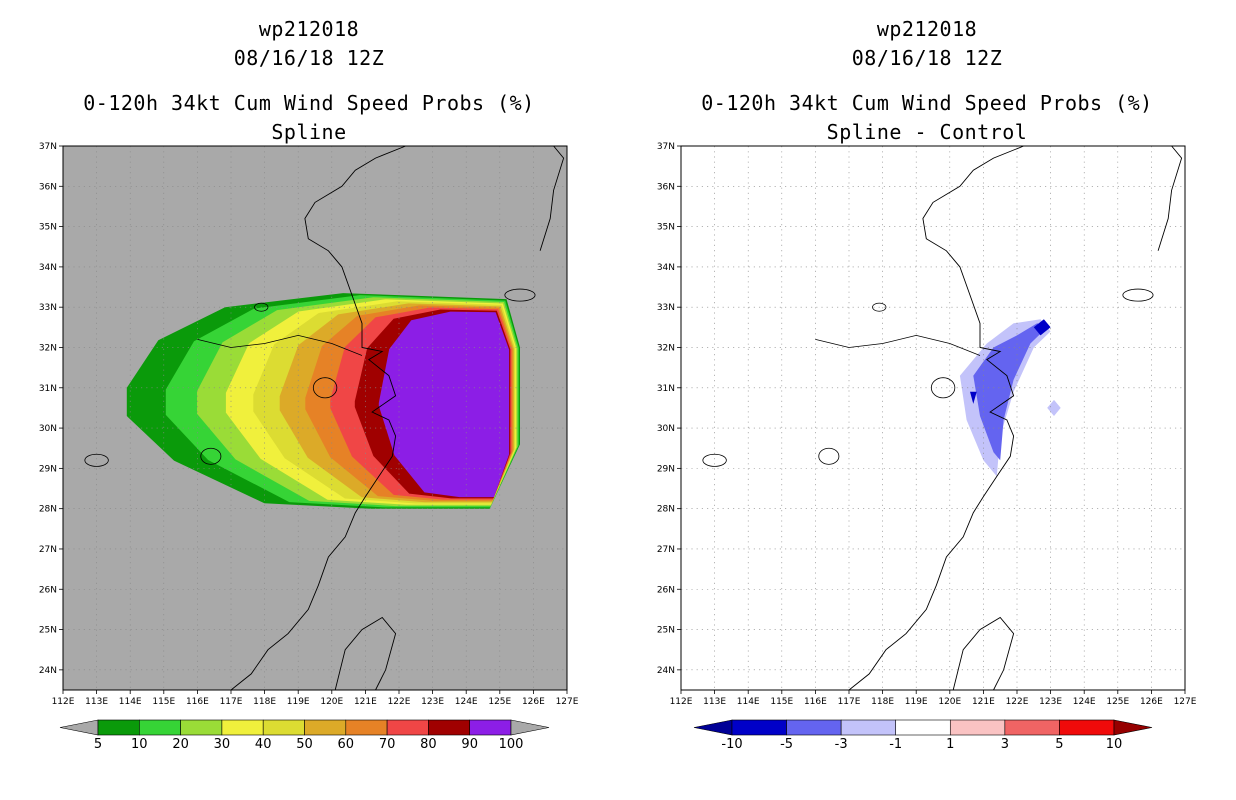 The width and height of the screenshot is (1236, 800). What do you see at coordinates (927, 132) in the screenshot?
I see `chart-subtitle: Spline - Control` at bounding box center [927, 132].